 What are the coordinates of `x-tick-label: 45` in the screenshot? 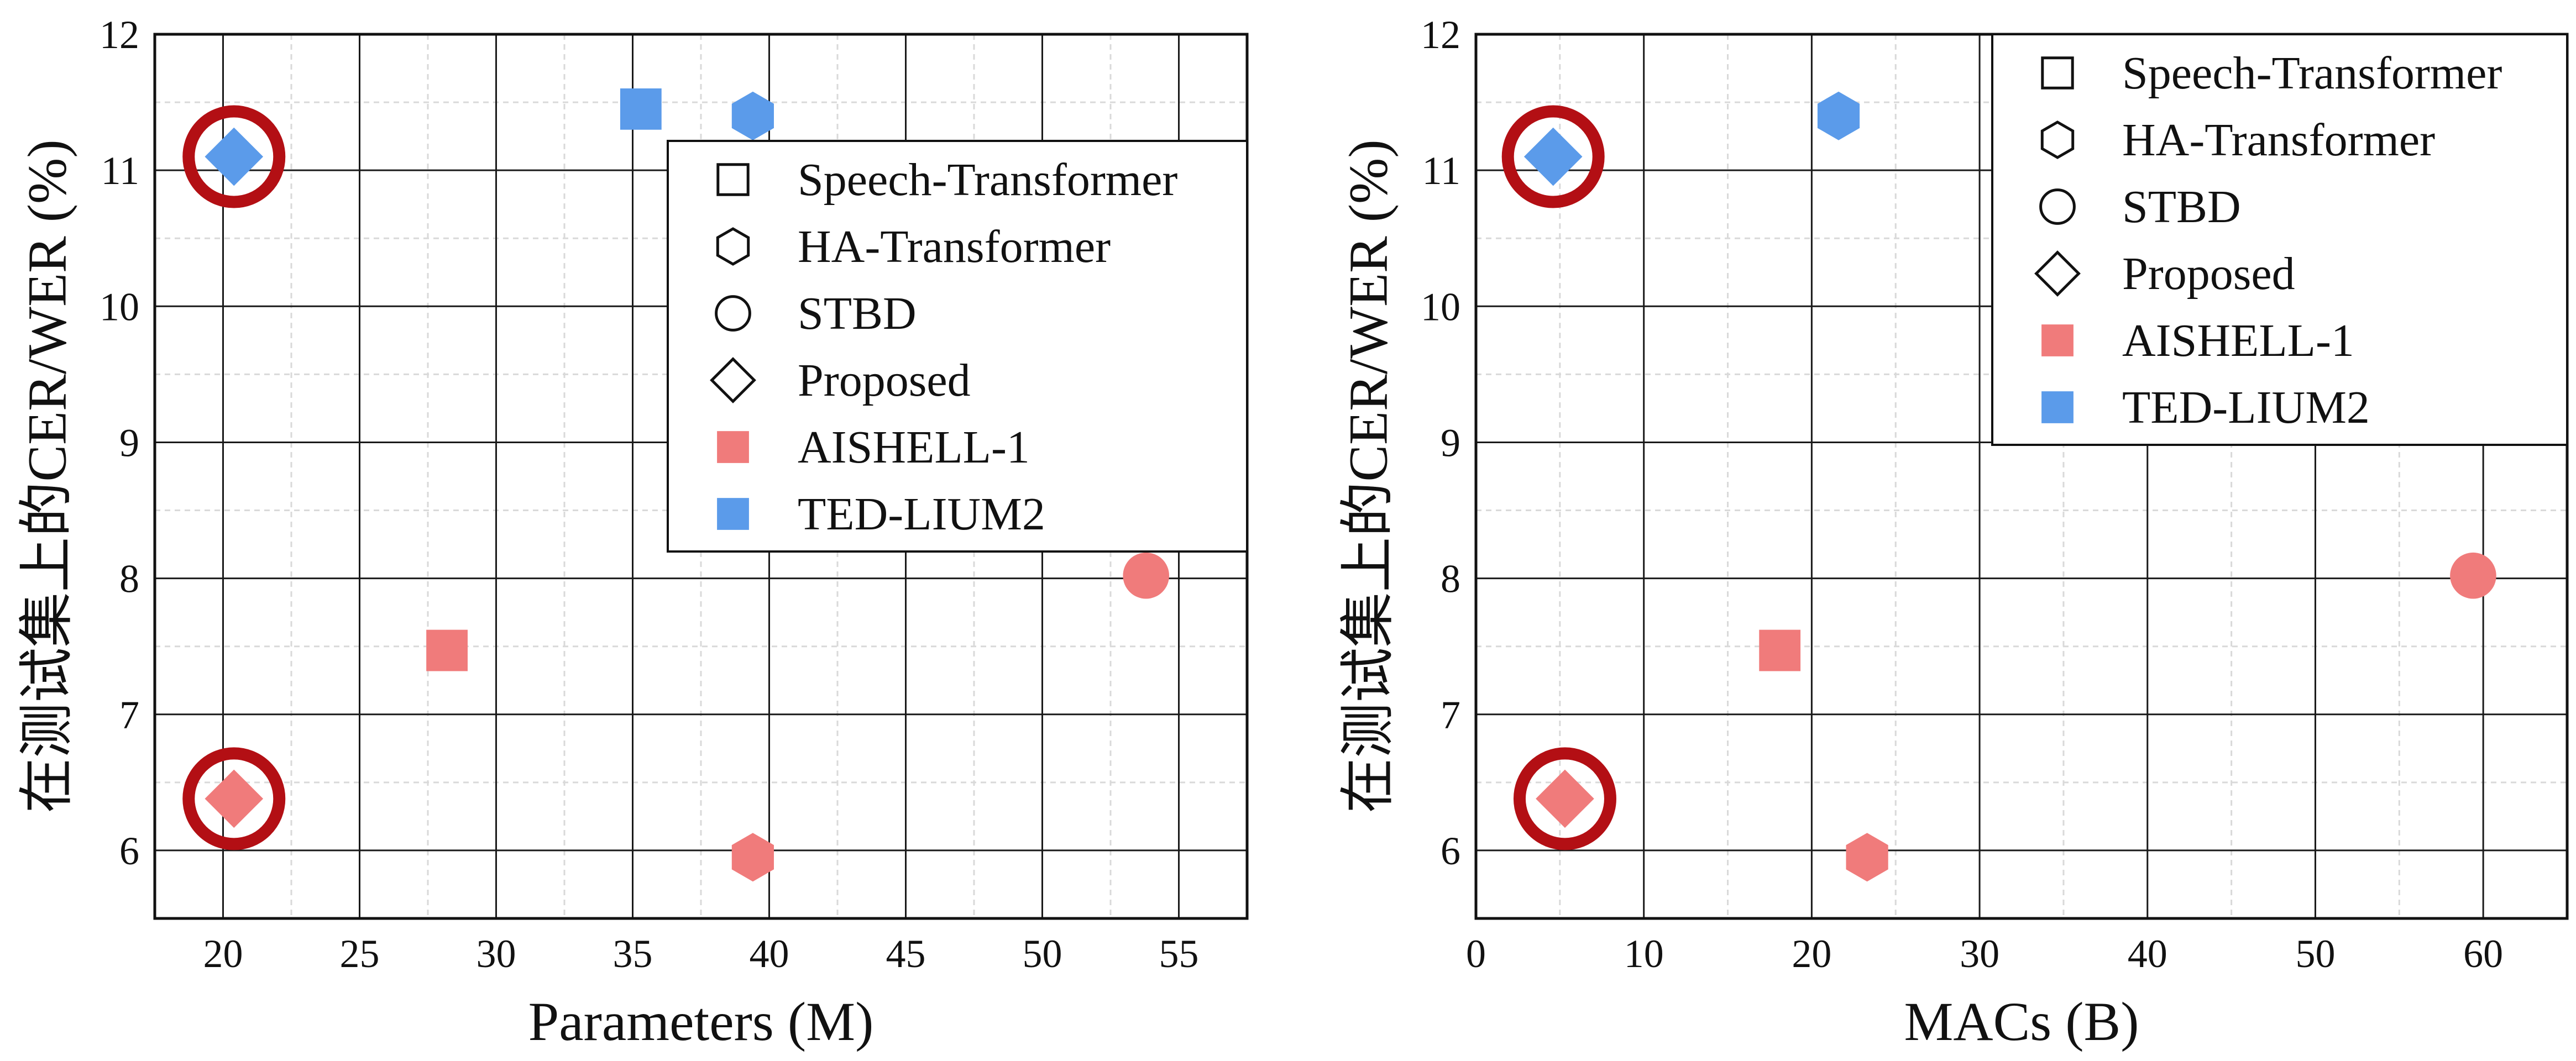 It's located at (906, 954).